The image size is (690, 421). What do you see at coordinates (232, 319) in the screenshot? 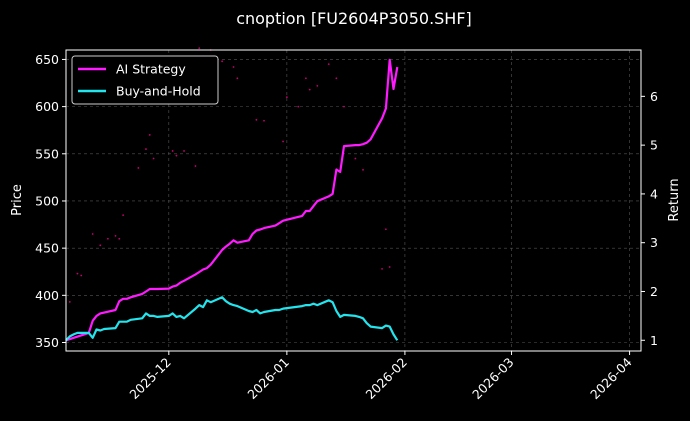
I see `buy-and-hold-line` at bounding box center [232, 319].